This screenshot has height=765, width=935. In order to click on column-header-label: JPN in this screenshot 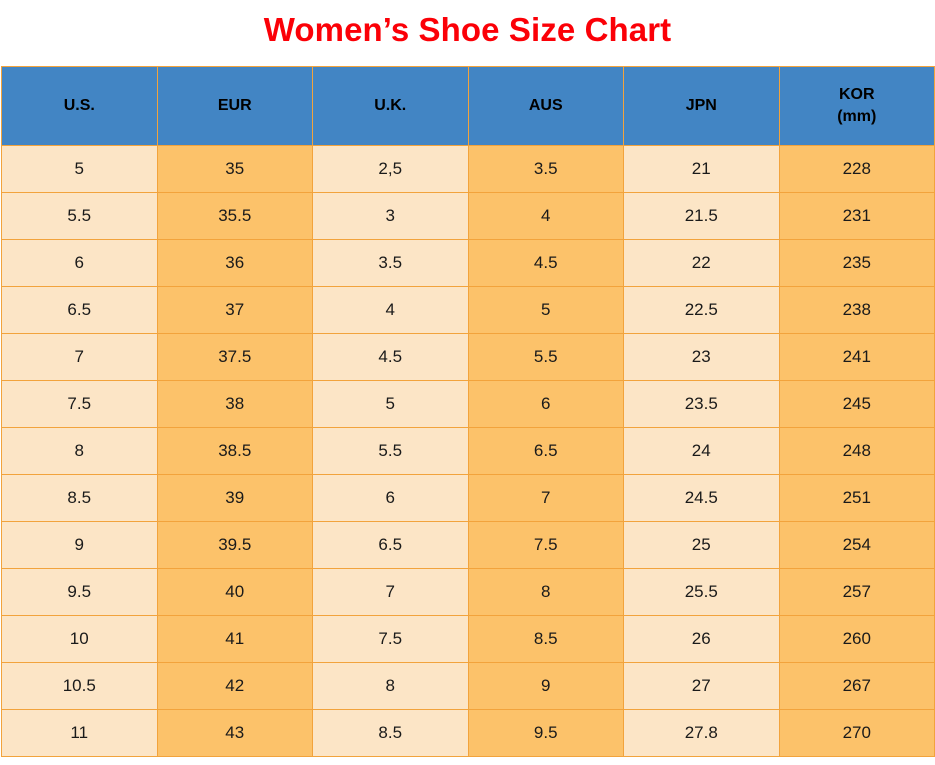, I will do `click(701, 106)`.